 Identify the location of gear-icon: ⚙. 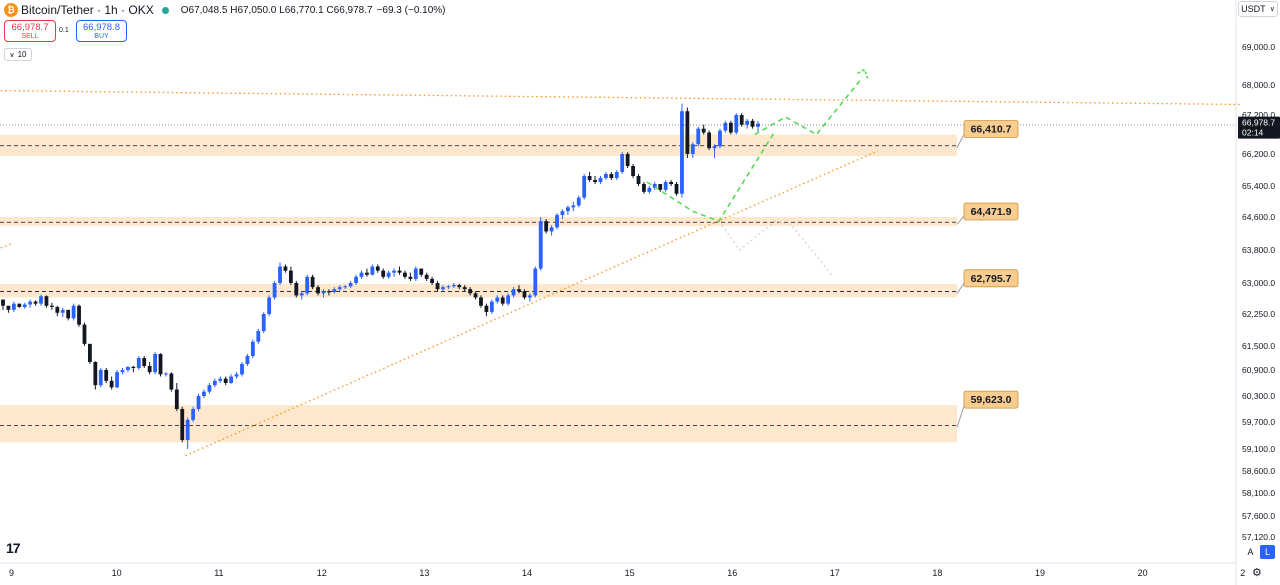
(1257, 573).